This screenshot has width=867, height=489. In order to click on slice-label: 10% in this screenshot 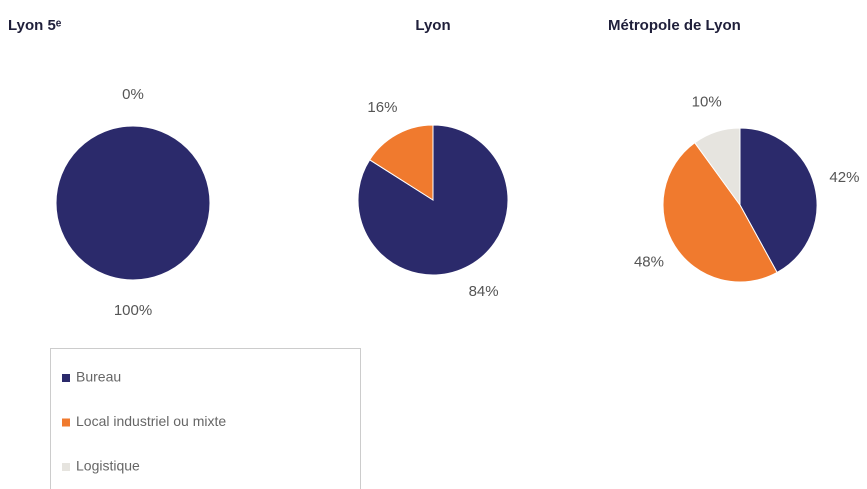, I will do `click(707, 101)`.